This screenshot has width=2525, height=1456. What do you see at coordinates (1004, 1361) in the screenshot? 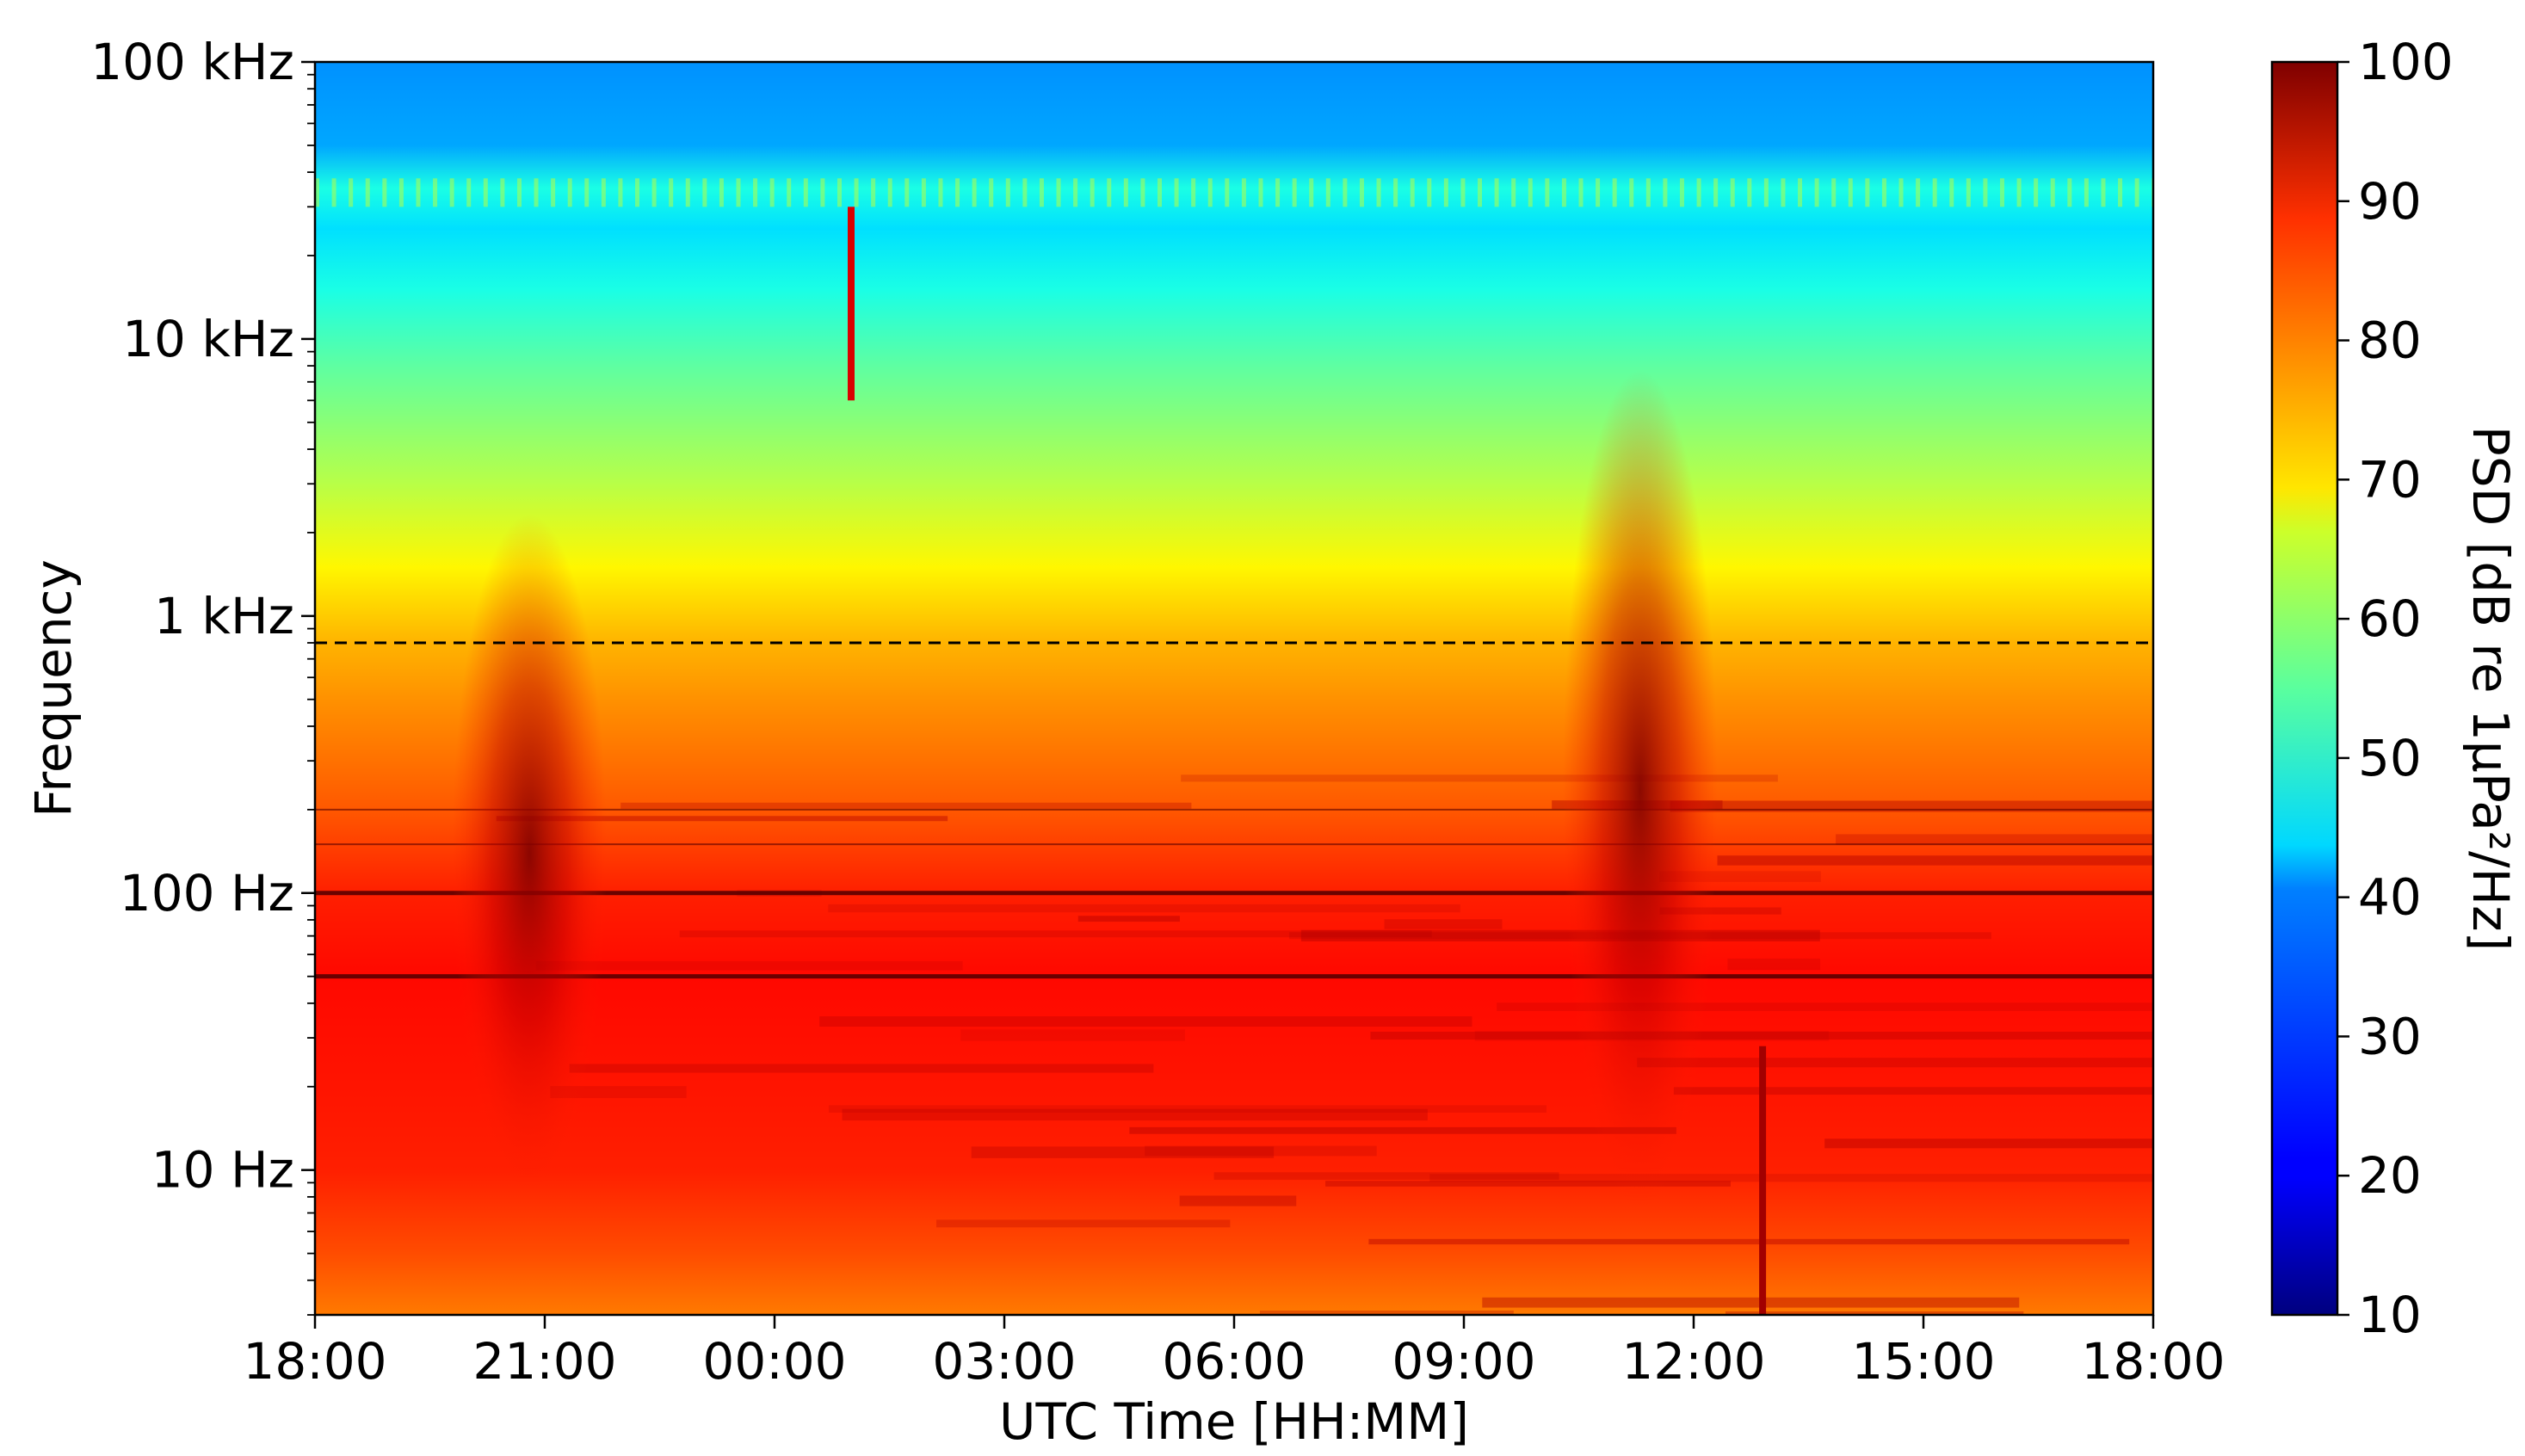
I see `x-tick-label: 03:00` at bounding box center [1004, 1361].